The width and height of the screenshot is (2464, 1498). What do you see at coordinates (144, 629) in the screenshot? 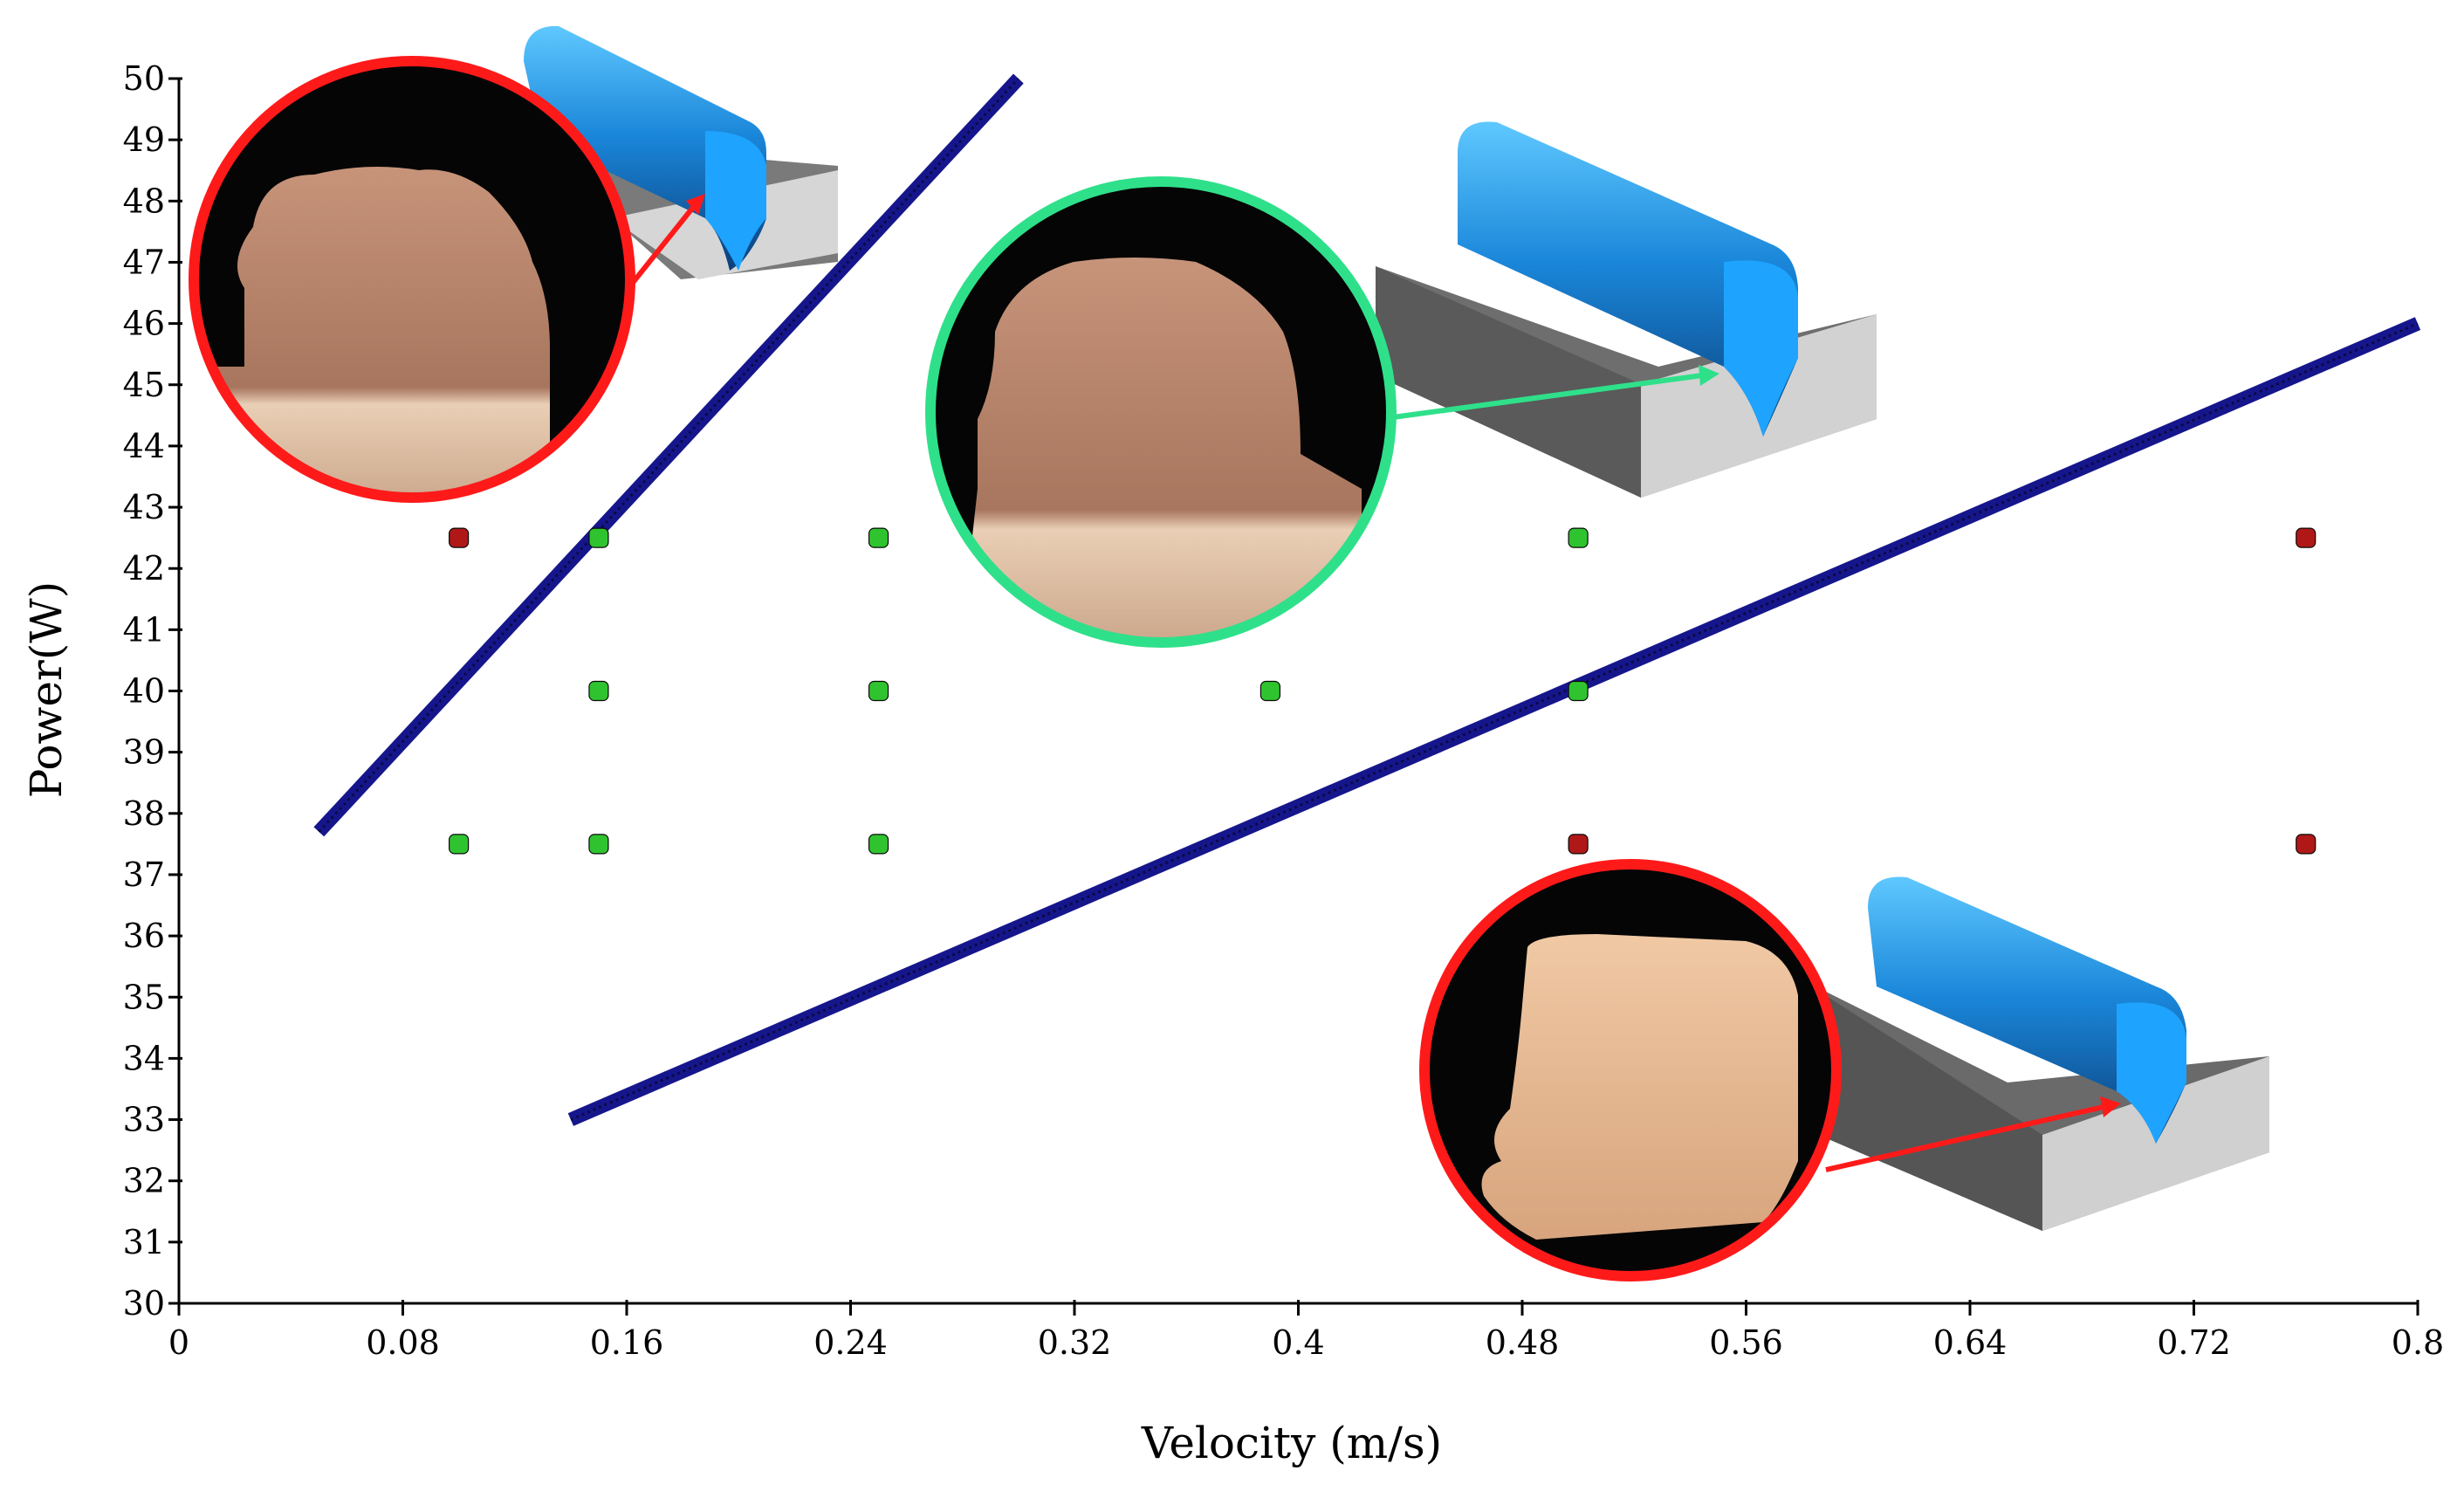
I see `y-tick-label: 41` at bounding box center [144, 629].